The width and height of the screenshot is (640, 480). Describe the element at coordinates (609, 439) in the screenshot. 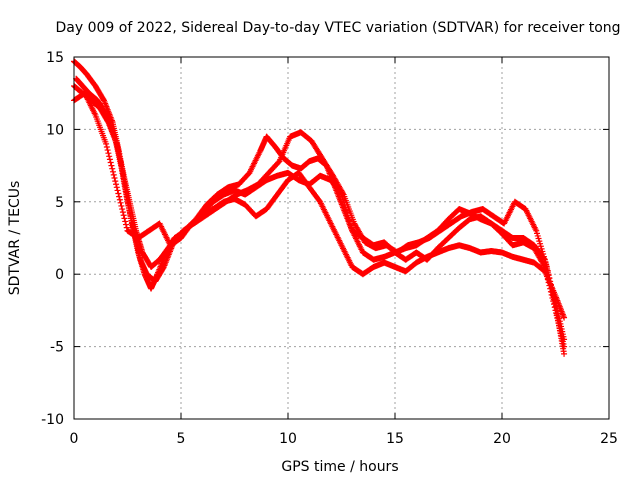

I see `x-tick-label: 25` at that location.